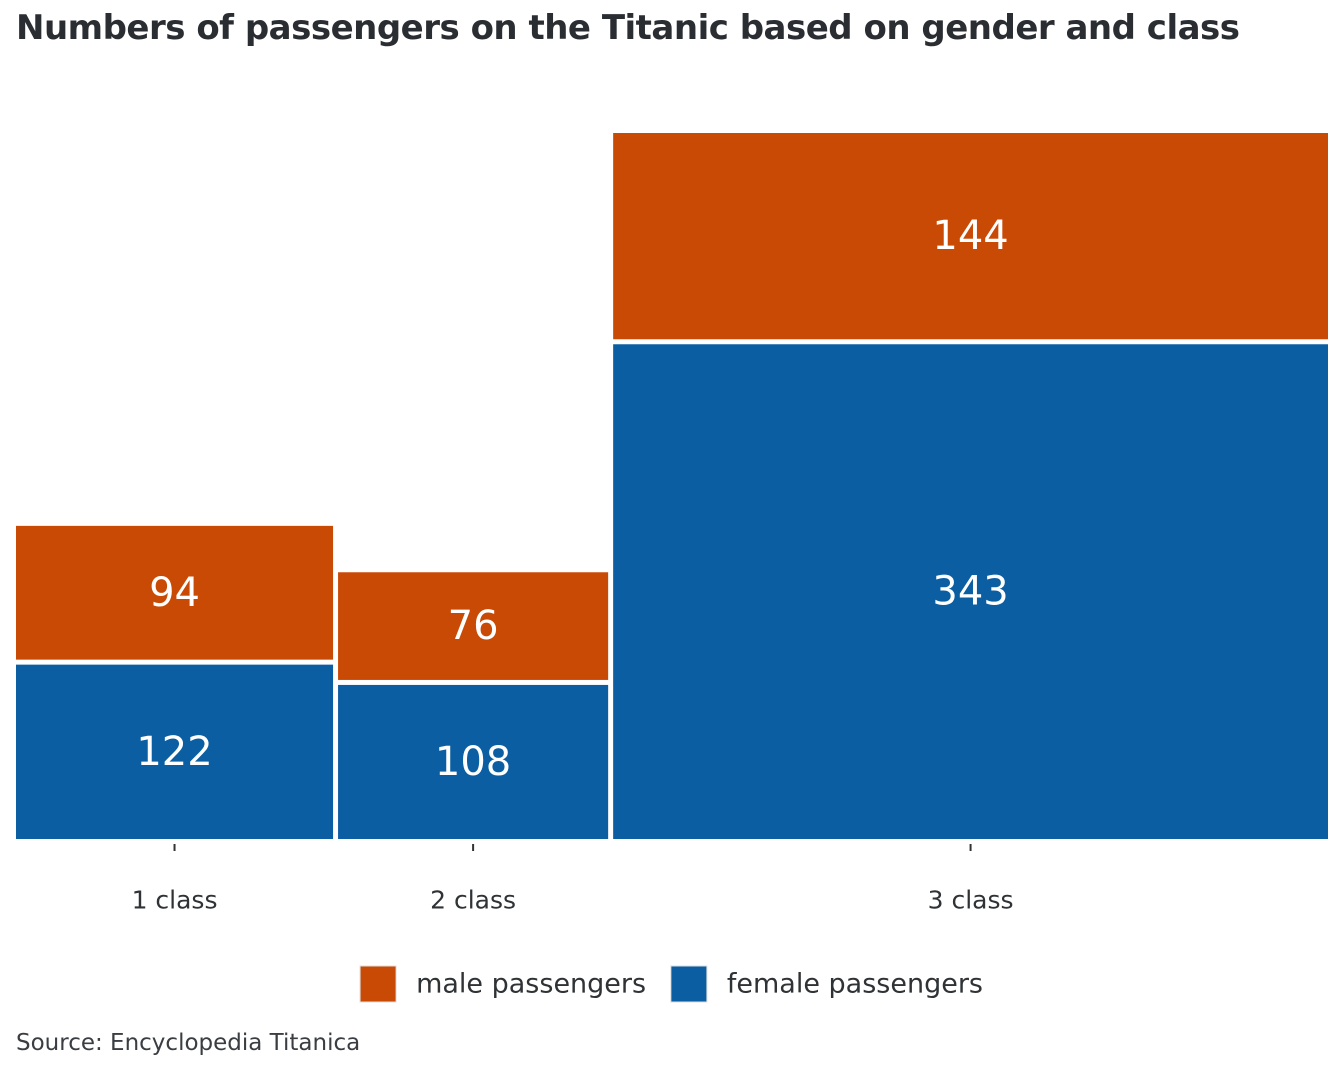  I want to click on data-label: 343, so click(970, 592).